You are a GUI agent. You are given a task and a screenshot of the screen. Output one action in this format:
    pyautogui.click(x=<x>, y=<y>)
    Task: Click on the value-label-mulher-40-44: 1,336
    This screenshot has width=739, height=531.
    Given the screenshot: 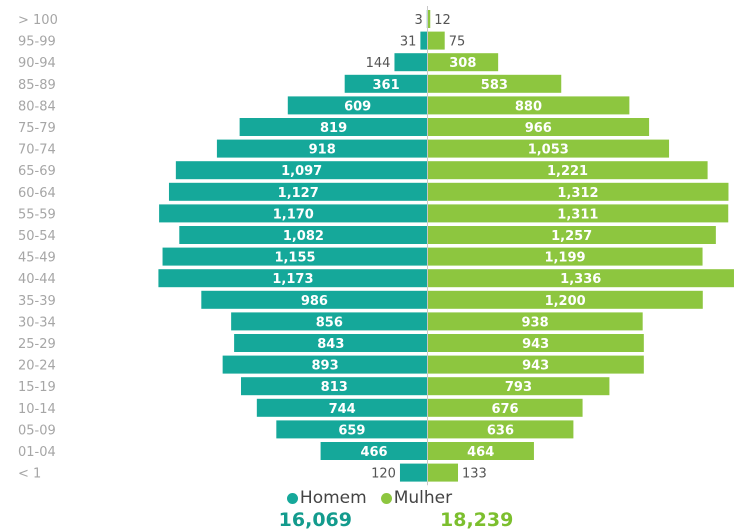 What is the action you would take?
    pyautogui.click(x=580, y=279)
    